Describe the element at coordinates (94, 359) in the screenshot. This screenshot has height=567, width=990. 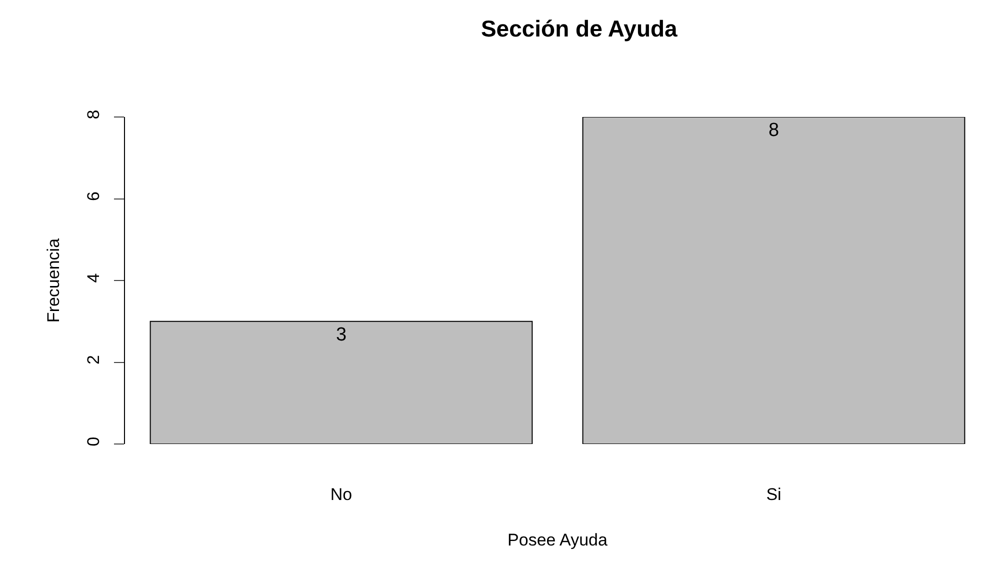
I see `y-tick-label: 2` at that location.